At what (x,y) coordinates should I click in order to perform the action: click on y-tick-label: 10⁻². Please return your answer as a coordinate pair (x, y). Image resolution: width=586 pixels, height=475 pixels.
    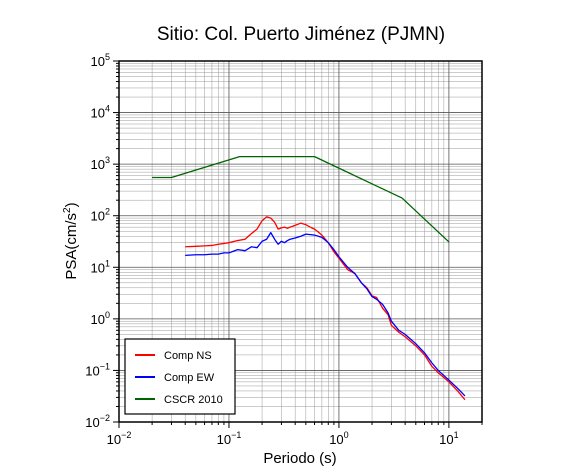
    Looking at the image, I should click on (97, 421).